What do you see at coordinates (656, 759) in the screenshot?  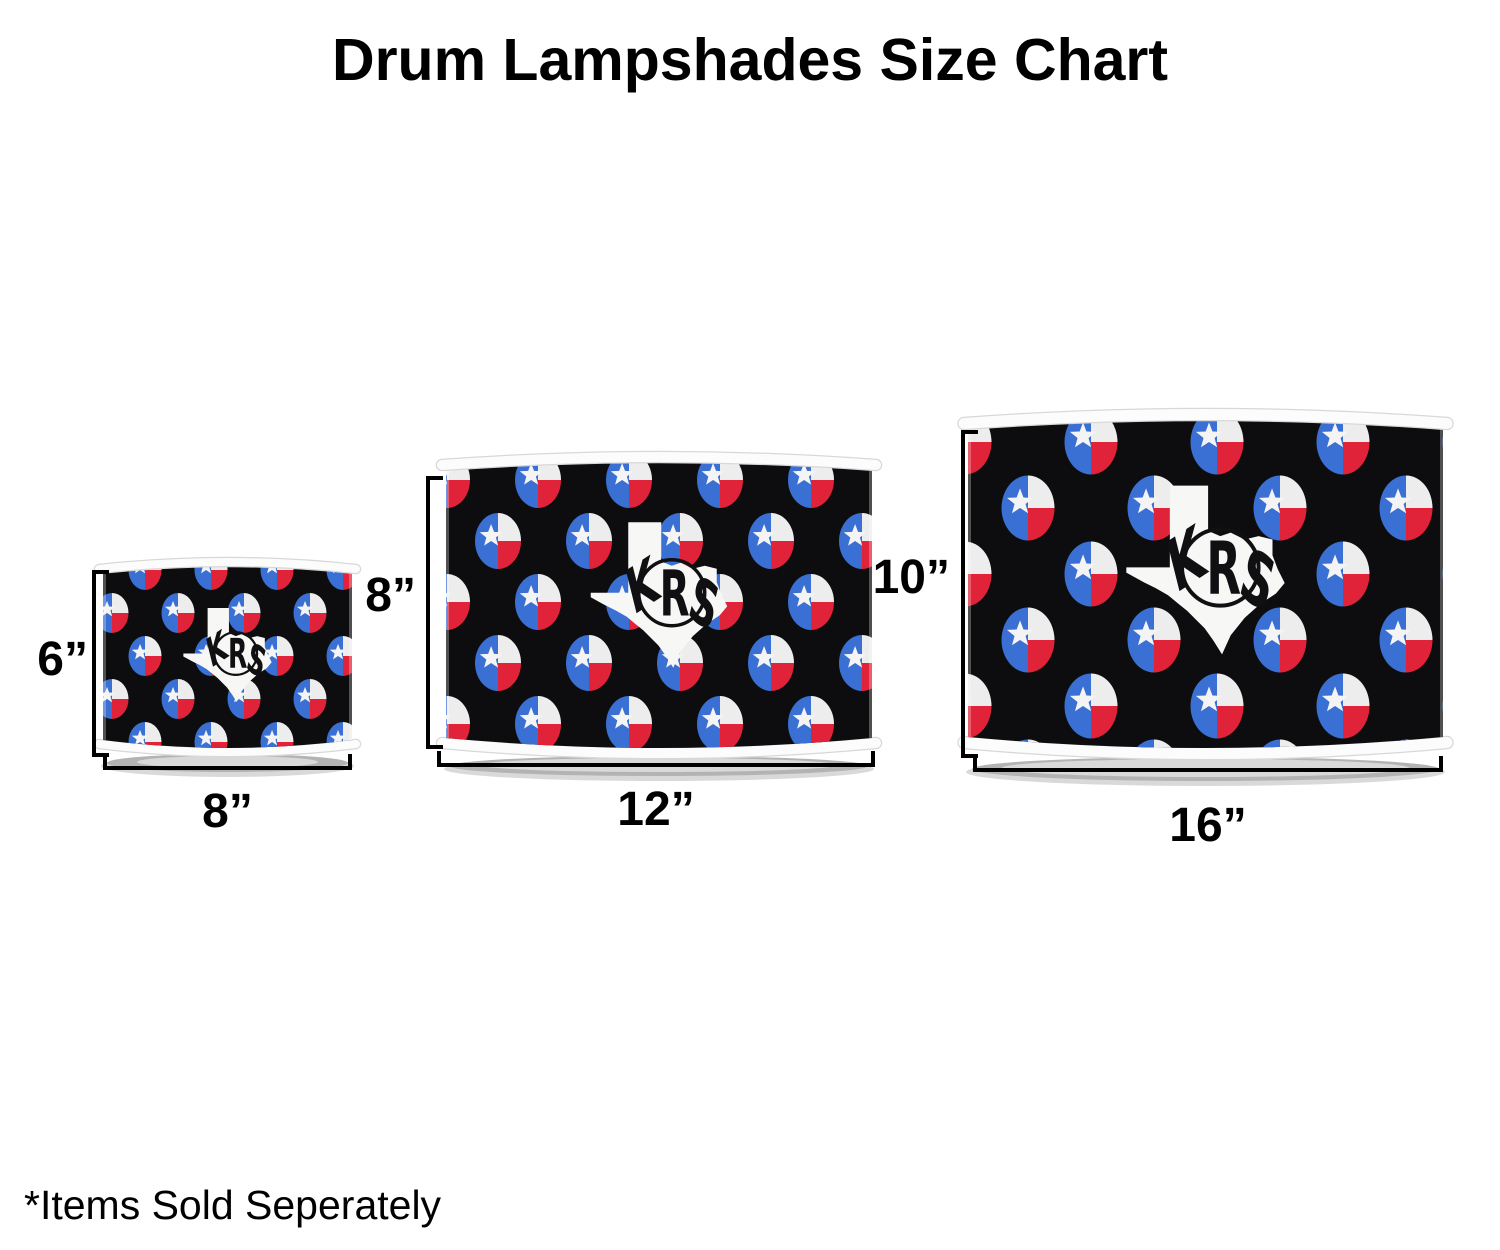 I see `medium-width-dimension-line` at bounding box center [656, 759].